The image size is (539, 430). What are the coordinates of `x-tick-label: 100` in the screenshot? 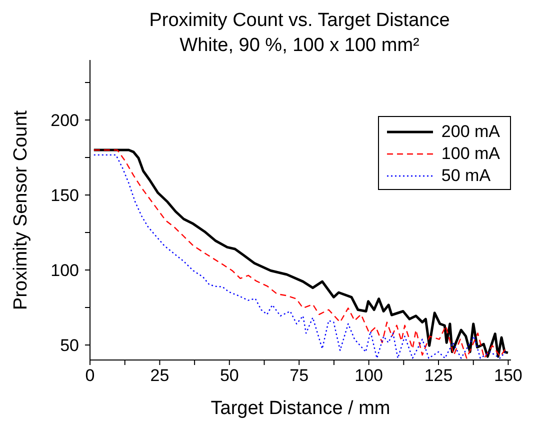 It's located at (368, 375).